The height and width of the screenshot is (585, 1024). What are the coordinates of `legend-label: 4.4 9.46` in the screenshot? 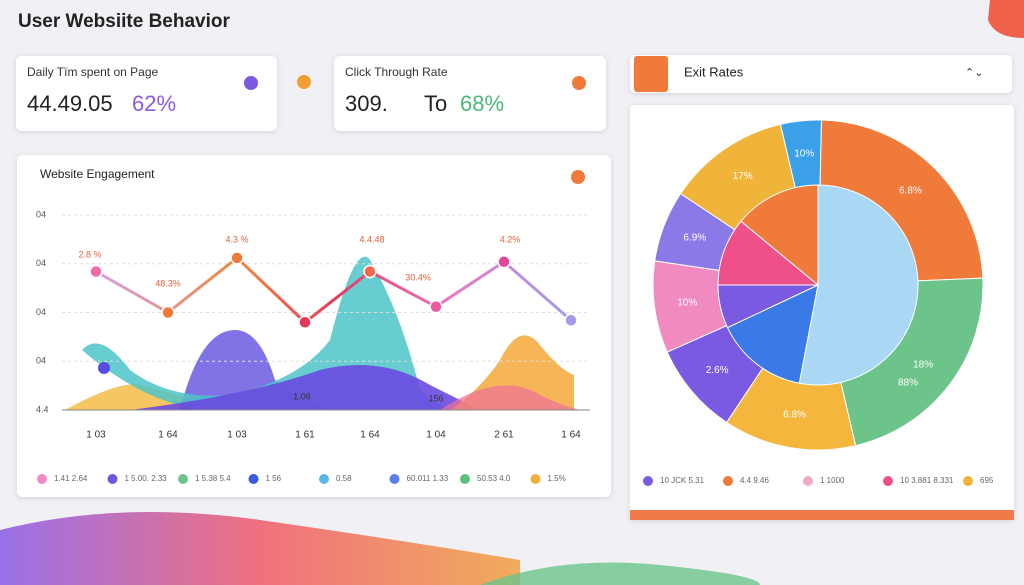 It's located at (754, 480).